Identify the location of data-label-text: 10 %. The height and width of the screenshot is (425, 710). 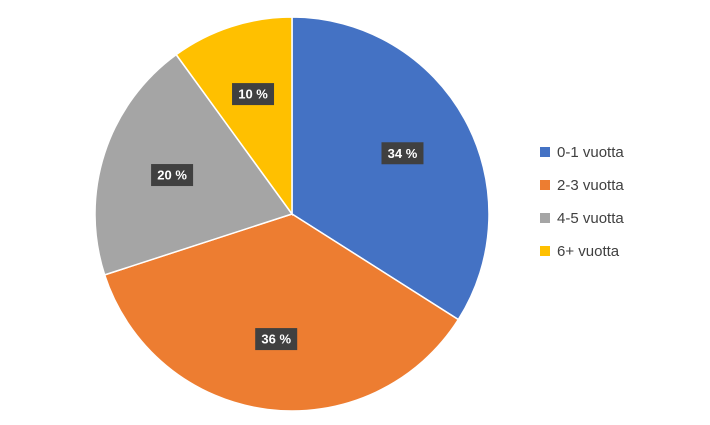
(253, 94).